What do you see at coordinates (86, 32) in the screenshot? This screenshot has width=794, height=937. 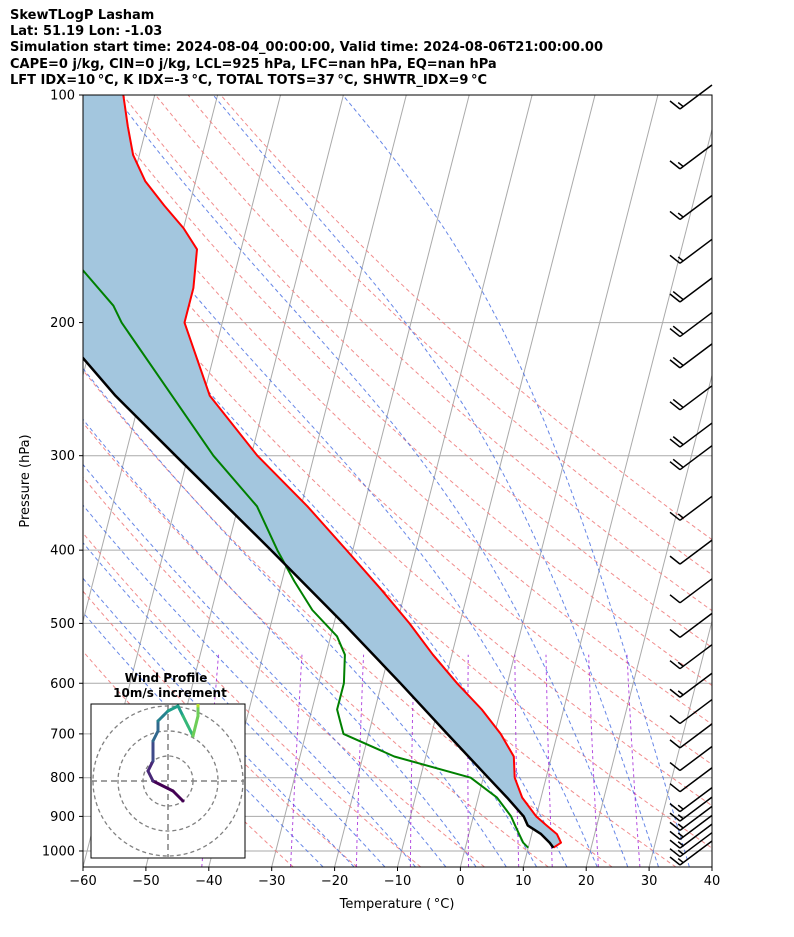 I see `location: Lat: 51.19 Lon: -1.03` at bounding box center [86, 32].